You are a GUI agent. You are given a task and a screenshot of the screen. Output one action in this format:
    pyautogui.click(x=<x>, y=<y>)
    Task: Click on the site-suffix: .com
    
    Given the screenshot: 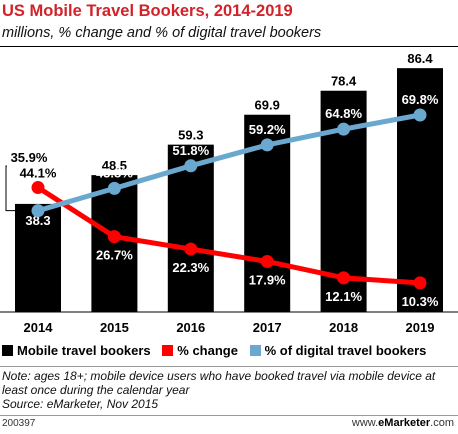 What is the action you would take?
    pyautogui.click(x=442, y=423)
    